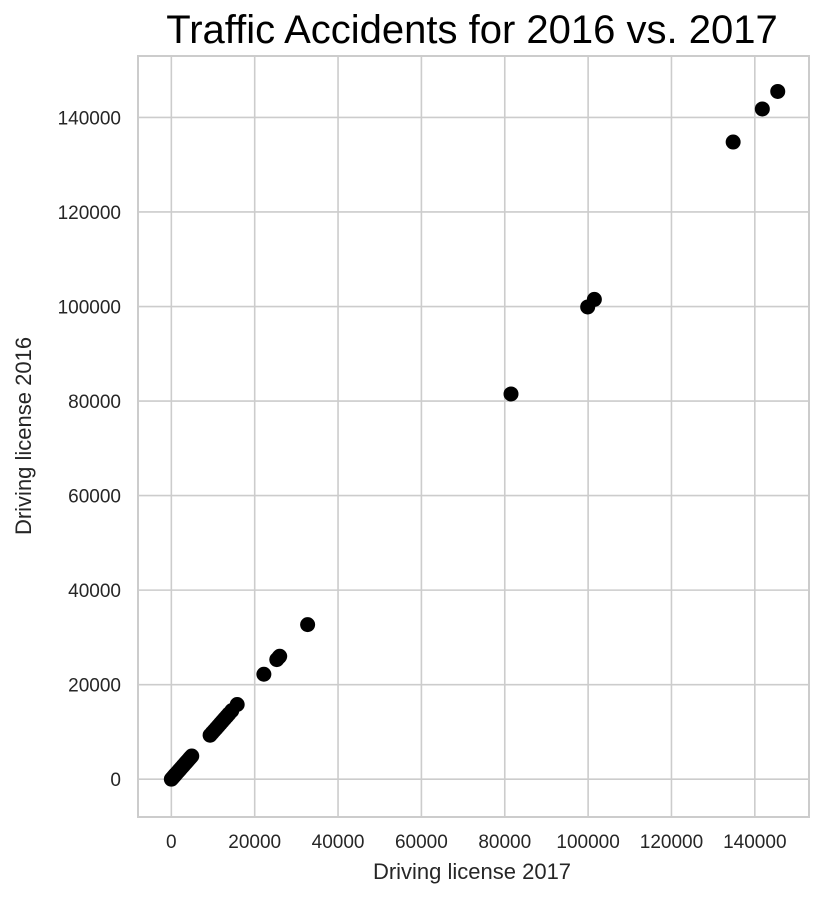 The image size is (821, 904). What do you see at coordinates (587, 842) in the screenshot?
I see `x-tick-label: 100000` at bounding box center [587, 842].